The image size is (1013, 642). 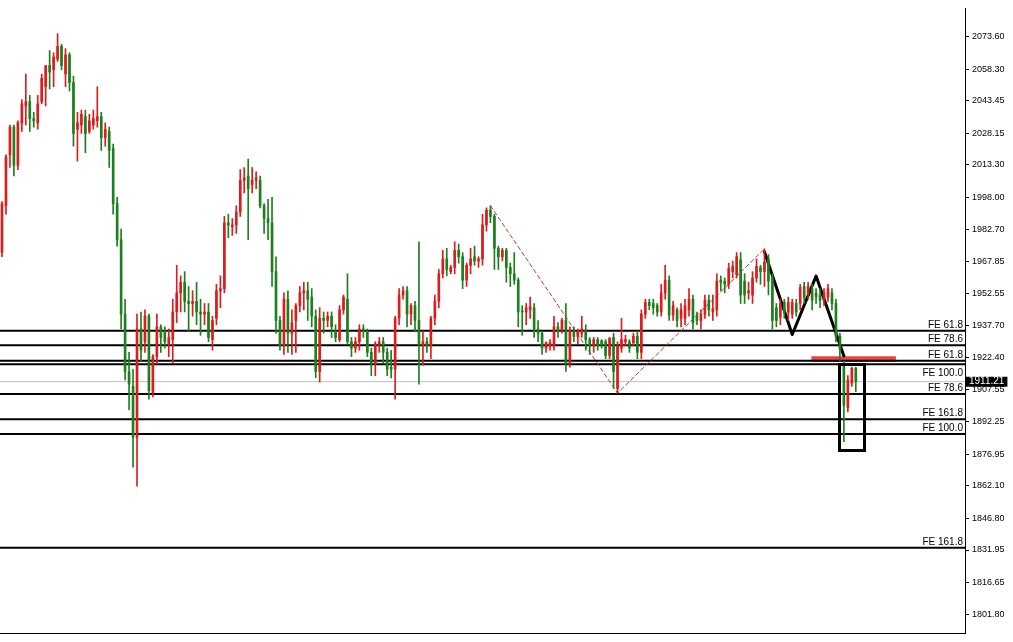 I want to click on y-tick-label: 1892.25, so click(x=988, y=421).